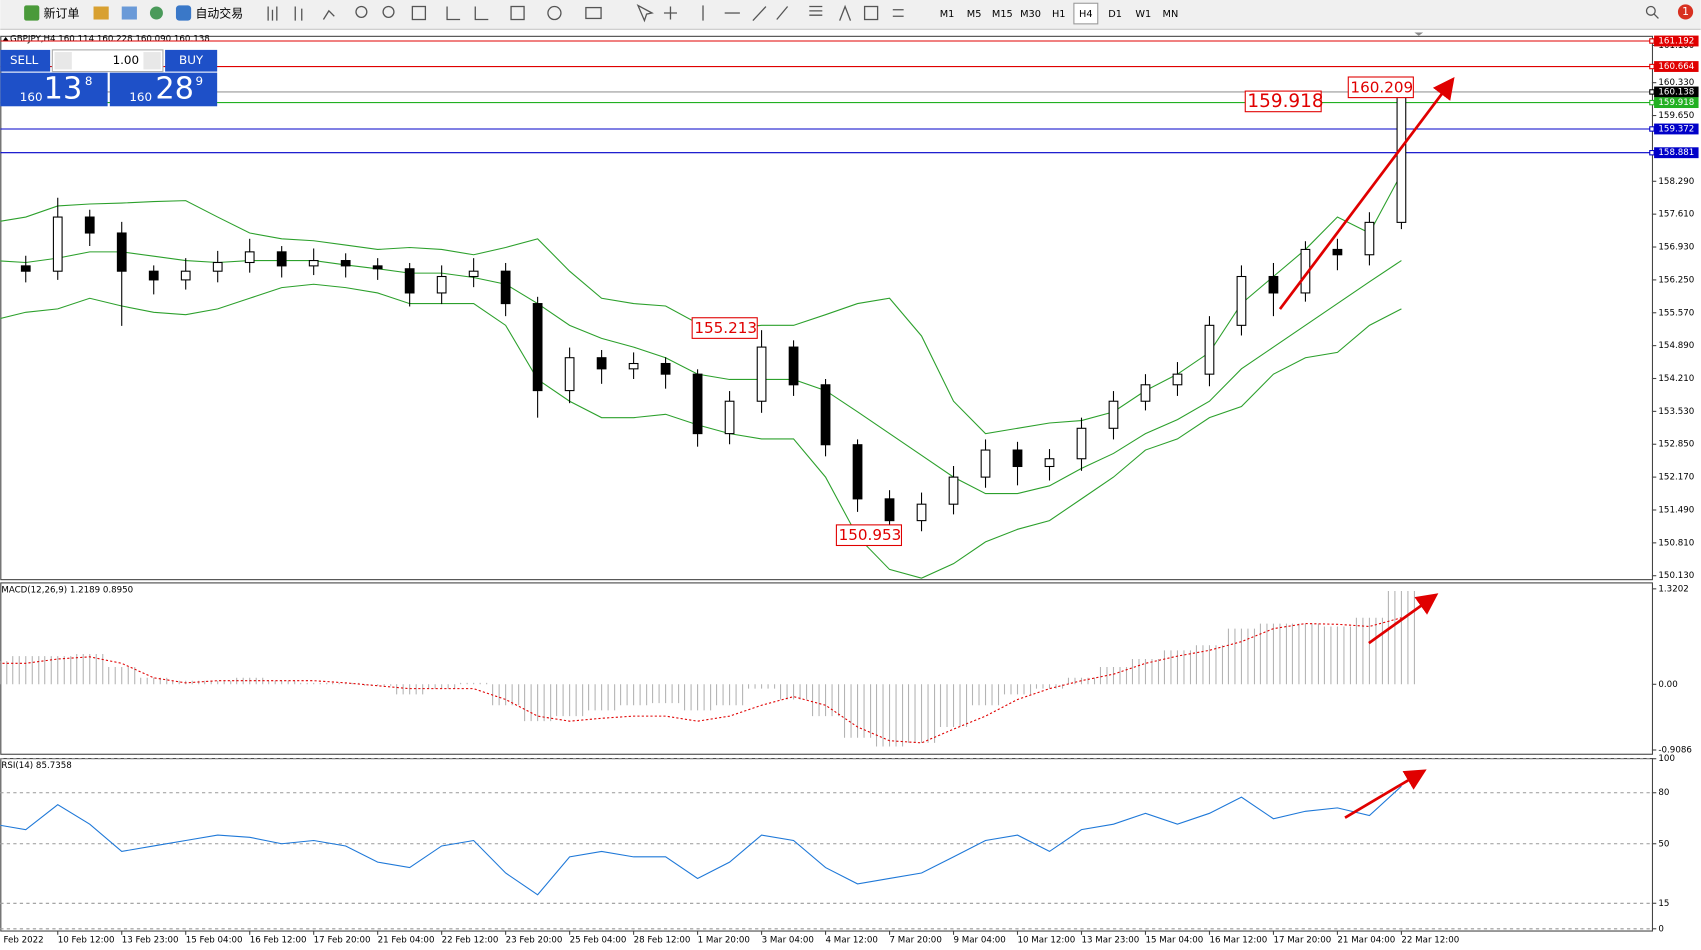 The width and height of the screenshot is (1701, 950). What do you see at coordinates (1059, 14) in the screenshot?
I see `timeframe-button: H1` at bounding box center [1059, 14].